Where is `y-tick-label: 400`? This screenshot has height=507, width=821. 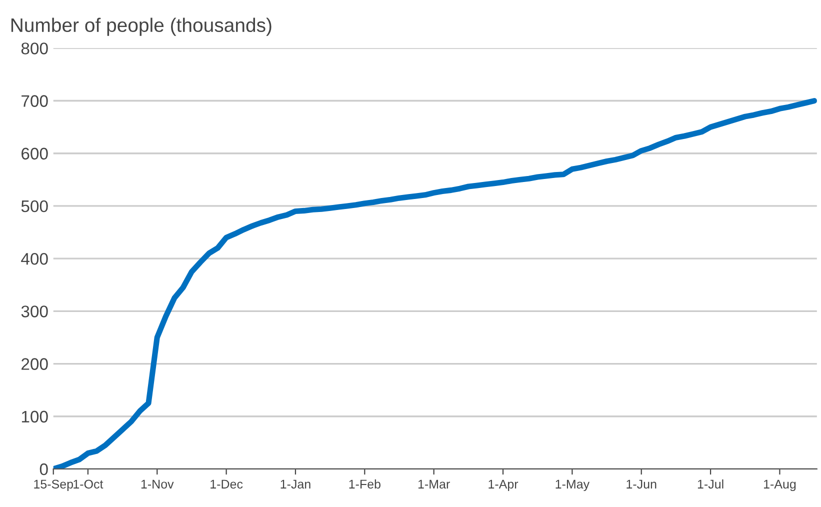 y-tick-label: 400 is located at coordinates (34, 258).